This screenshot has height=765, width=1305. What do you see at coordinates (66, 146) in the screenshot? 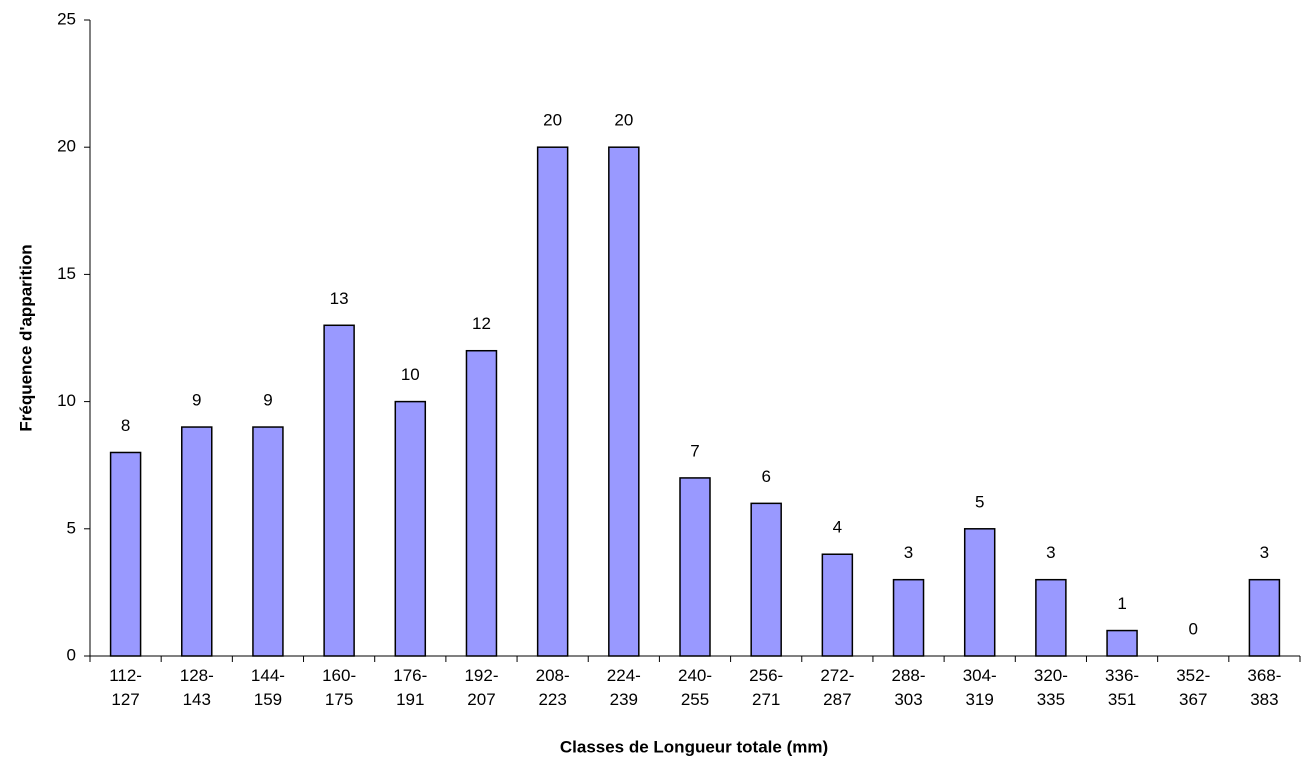
I see `y-tick-label: 20` at bounding box center [66, 146].